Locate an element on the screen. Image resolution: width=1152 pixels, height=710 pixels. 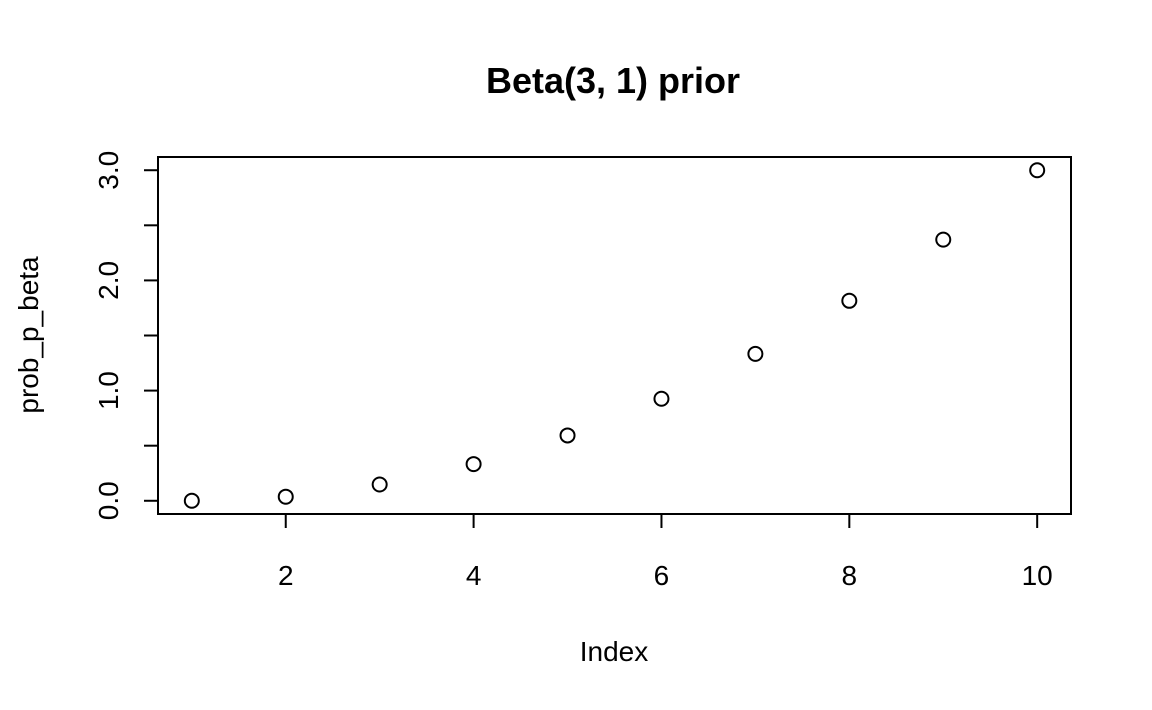
y-axis-label: prob_p_beta is located at coordinates (28, 335).